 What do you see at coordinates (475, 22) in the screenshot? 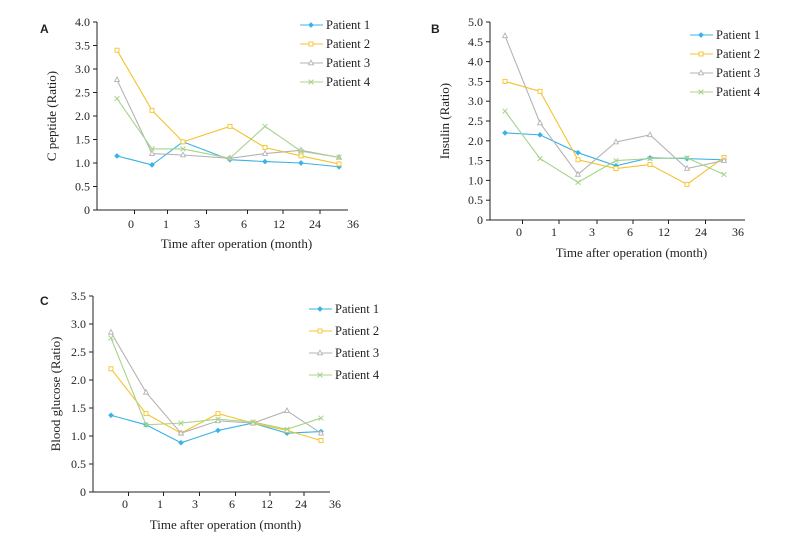
I see `y-tick-label: 5.0` at bounding box center [475, 22].